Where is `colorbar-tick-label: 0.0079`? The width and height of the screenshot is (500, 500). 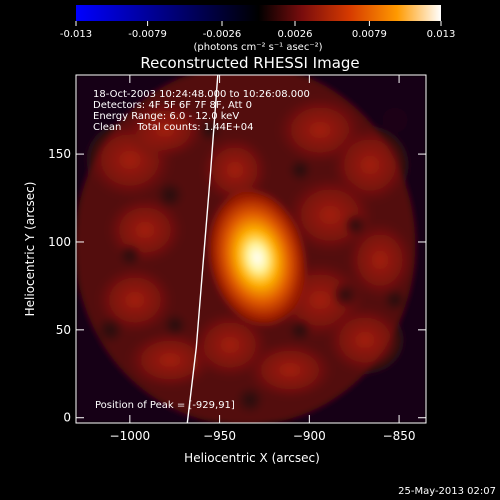
colorbar-tick-label: 0.0079 is located at coordinates (369, 34).